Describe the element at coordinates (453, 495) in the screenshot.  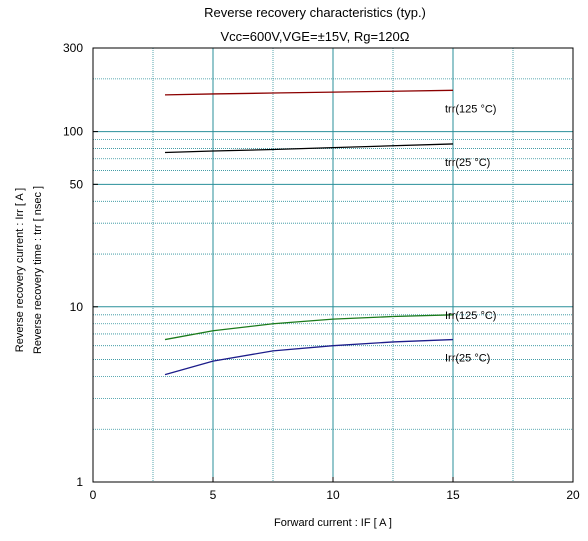
I see `x-tick-label: 15` at that location.